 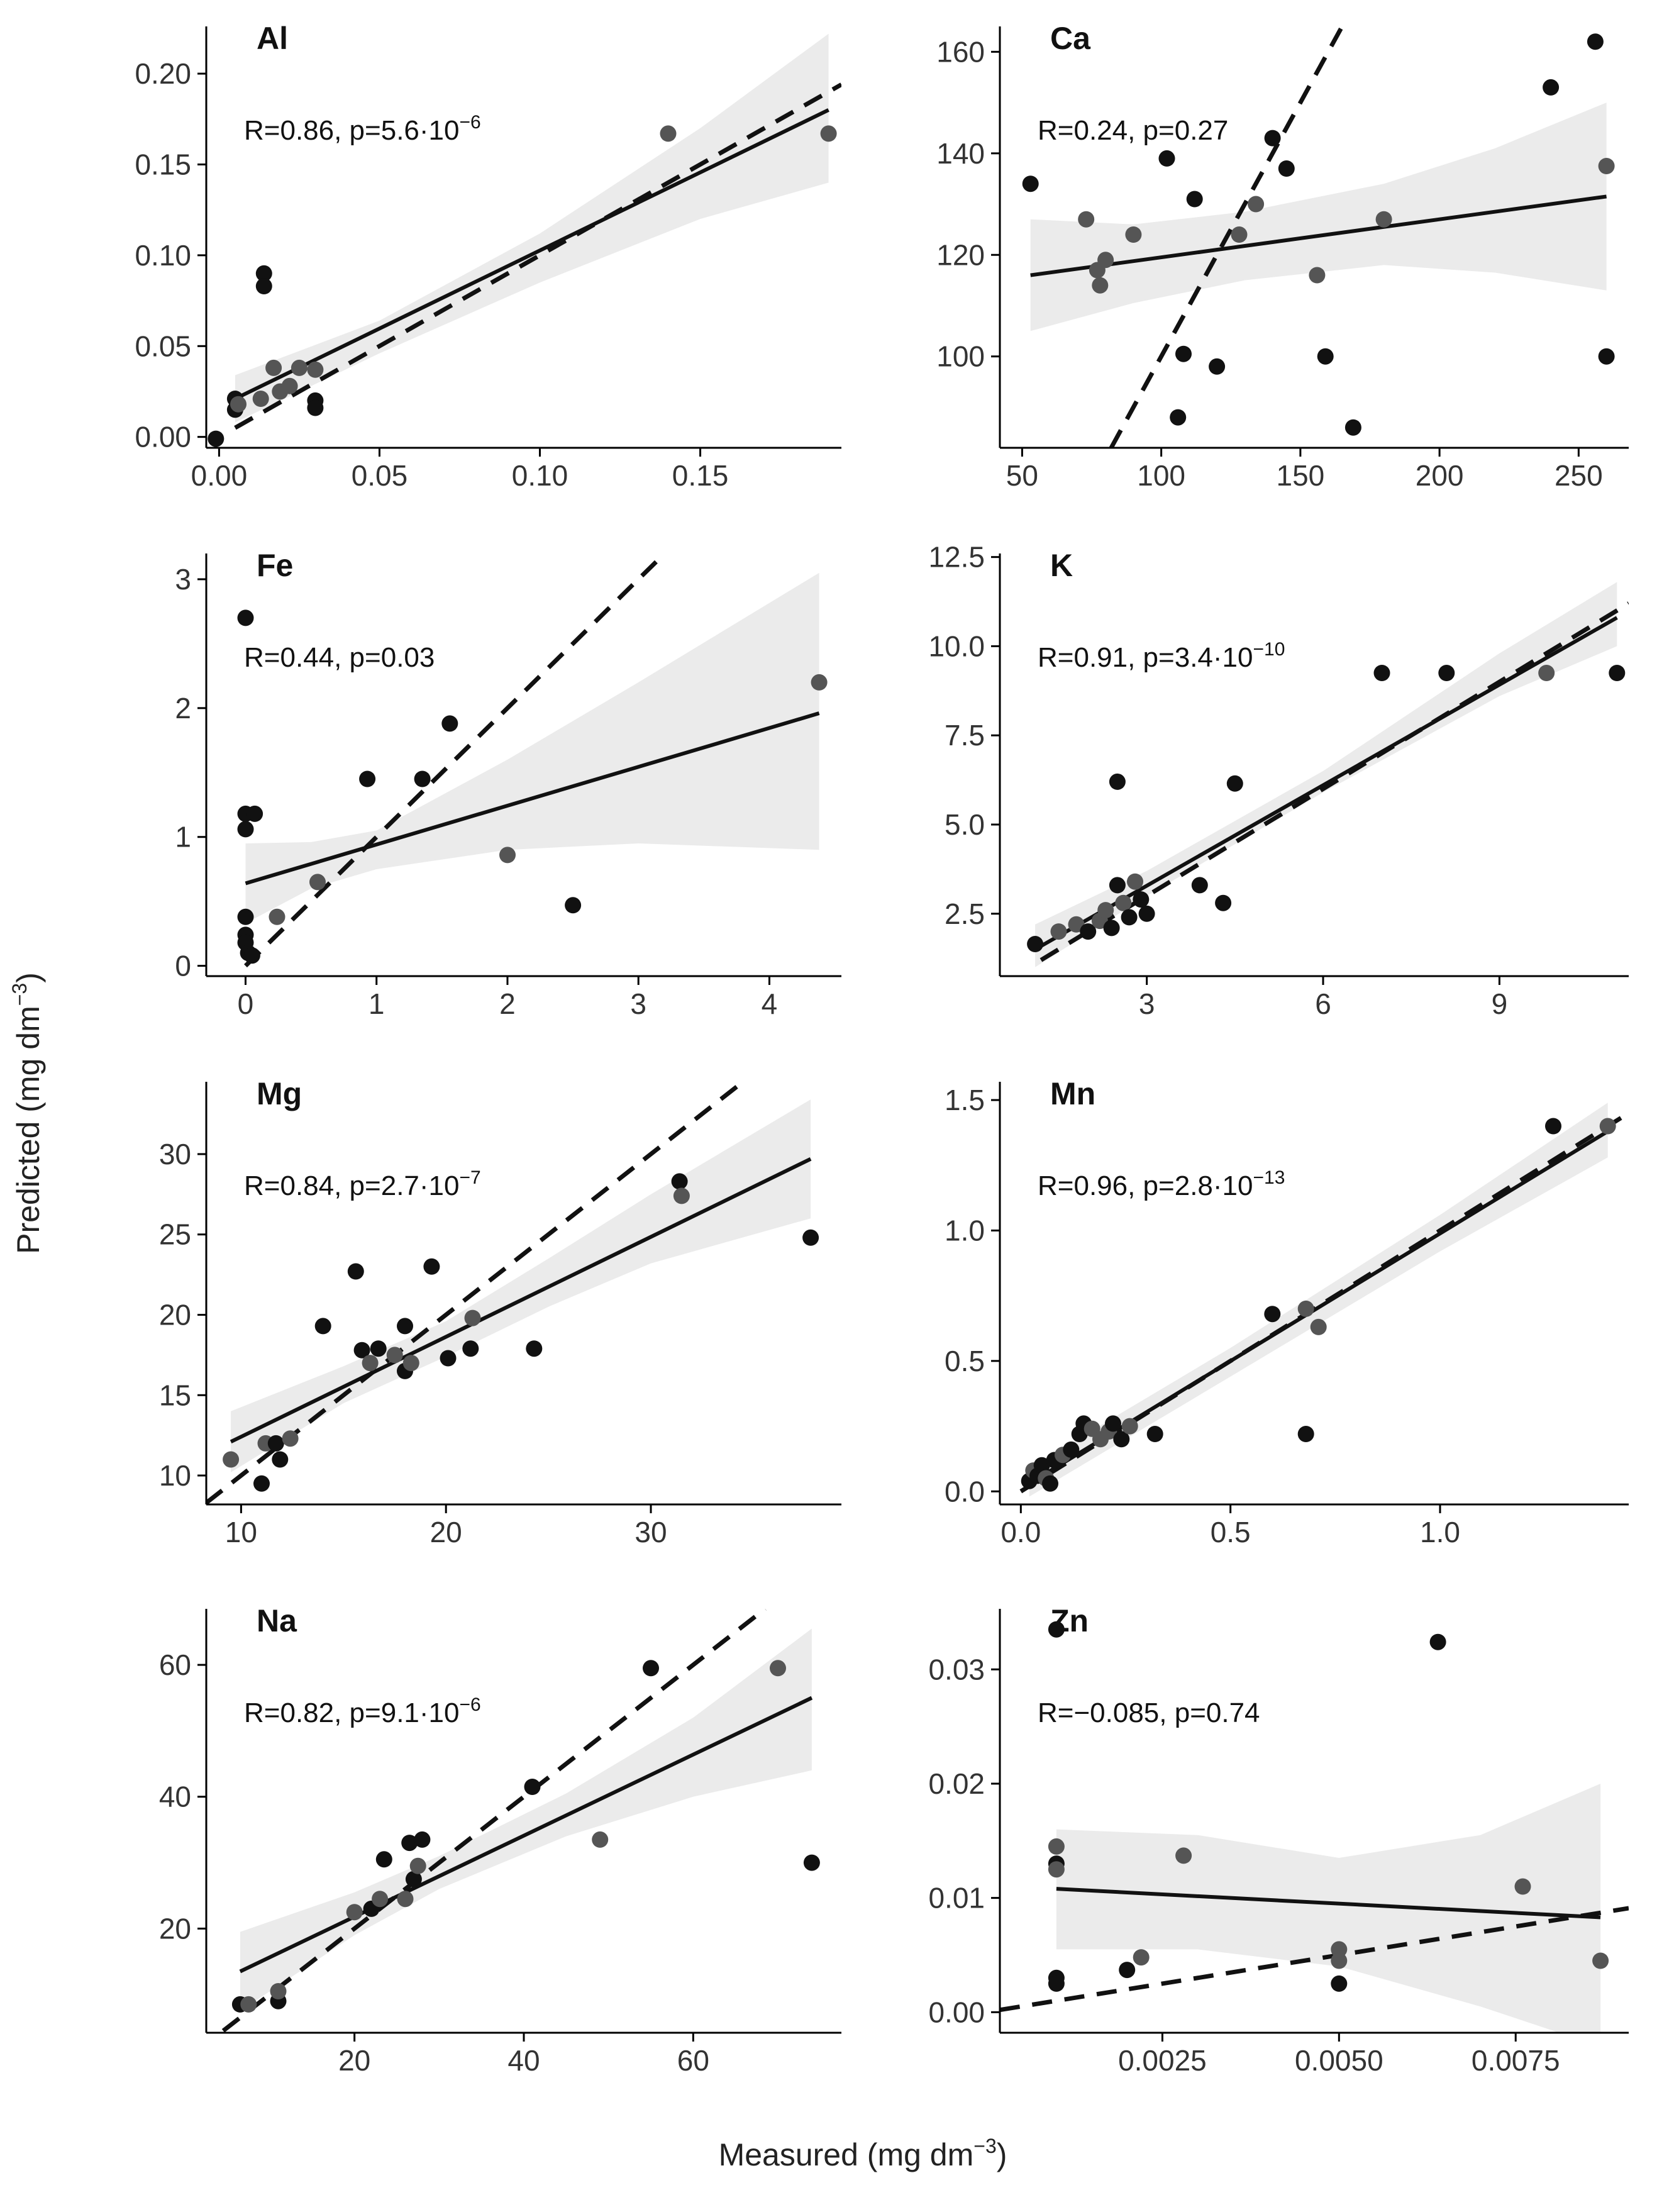 I want to click on panel-ca-identity-line, so click(x=1226, y=237).